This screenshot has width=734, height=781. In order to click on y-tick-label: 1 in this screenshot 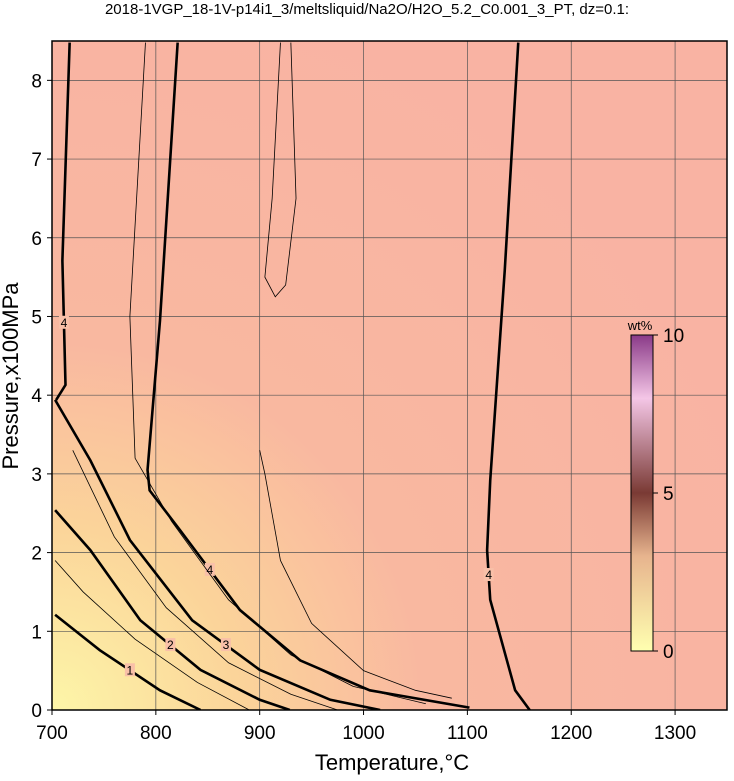, I will do `click(36, 632)`.